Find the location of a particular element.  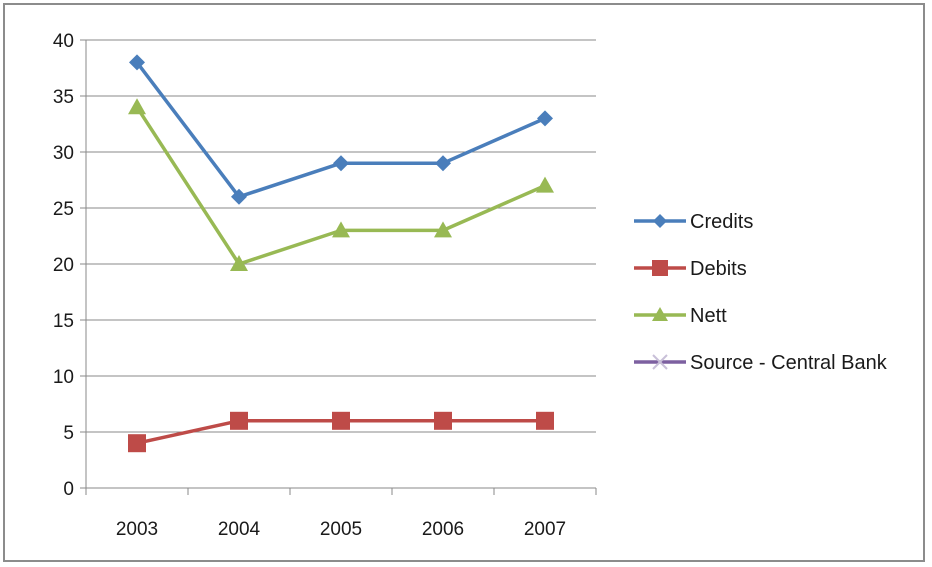

legend-label: Credits is located at coordinates (721, 222).